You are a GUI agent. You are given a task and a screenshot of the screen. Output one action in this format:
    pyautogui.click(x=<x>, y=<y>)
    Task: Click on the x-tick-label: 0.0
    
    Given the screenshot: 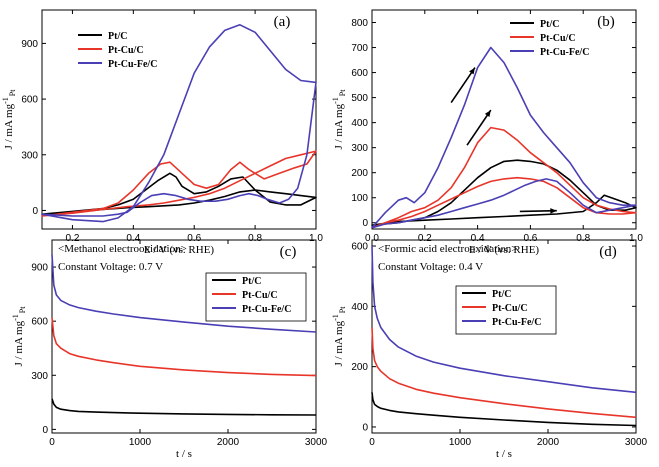 What is the action you would take?
    pyautogui.click(x=372, y=238)
    